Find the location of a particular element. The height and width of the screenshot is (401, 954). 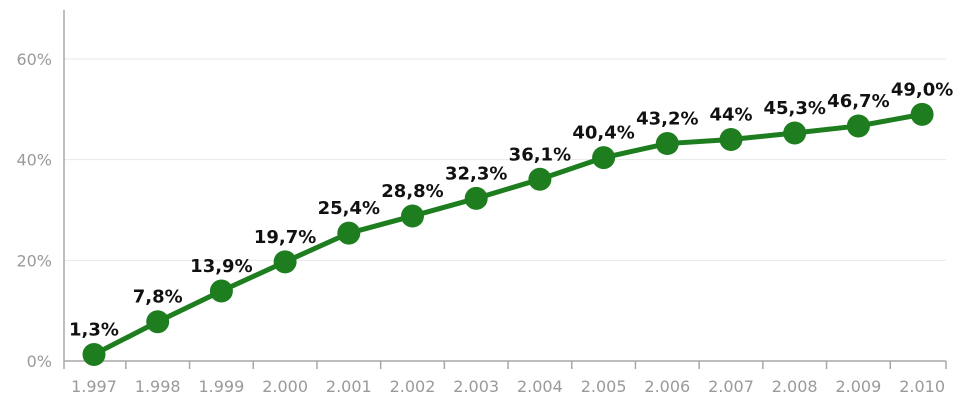

data-label: 19,7% is located at coordinates (285, 237).